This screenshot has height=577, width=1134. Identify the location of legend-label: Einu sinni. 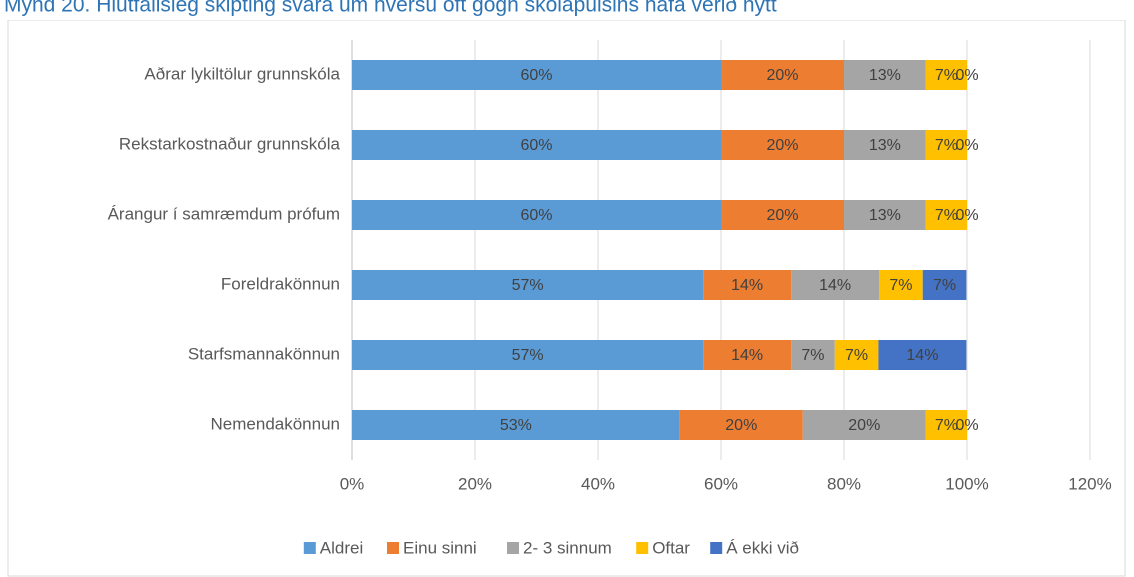
(440, 547).